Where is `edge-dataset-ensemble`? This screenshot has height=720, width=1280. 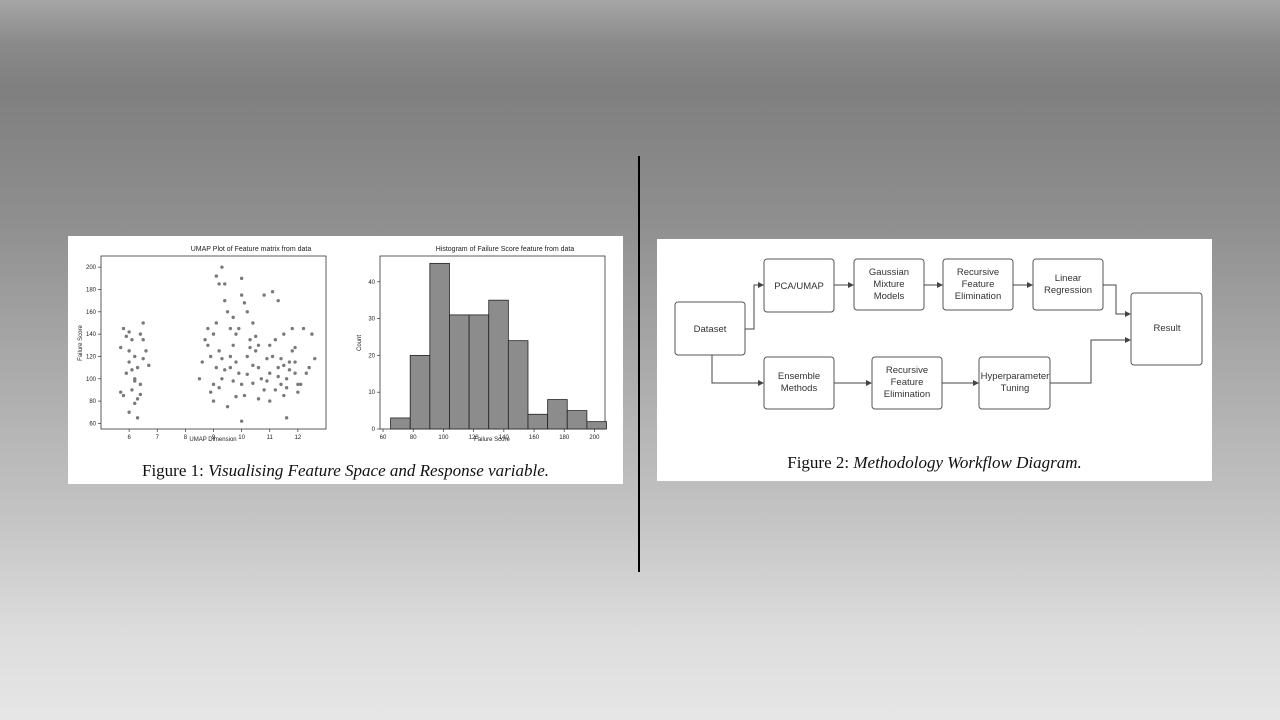 edge-dataset-ensemble is located at coordinates (737, 370).